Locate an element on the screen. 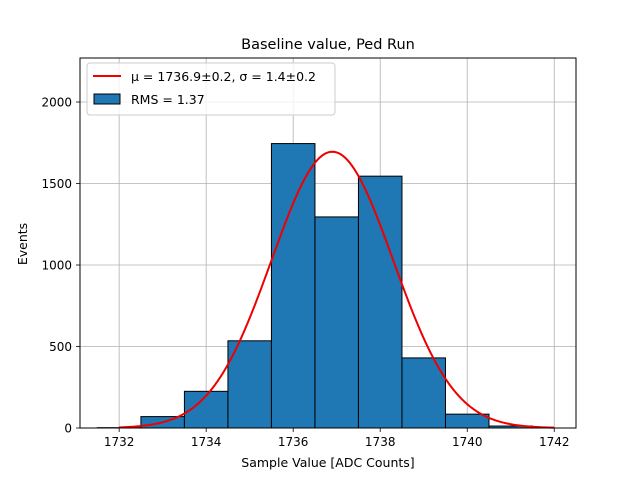  x-tick-label: 1740 is located at coordinates (467, 442).